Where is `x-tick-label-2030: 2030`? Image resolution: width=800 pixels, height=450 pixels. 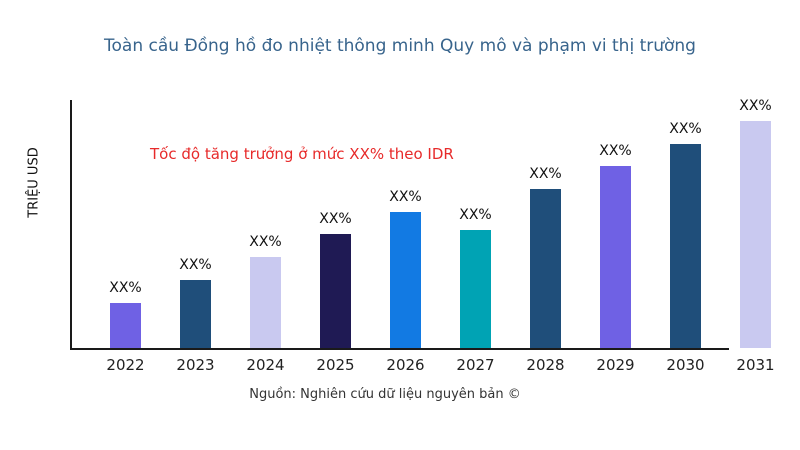
x-tick-label-2030: 2030 is located at coordinates (685, 365).